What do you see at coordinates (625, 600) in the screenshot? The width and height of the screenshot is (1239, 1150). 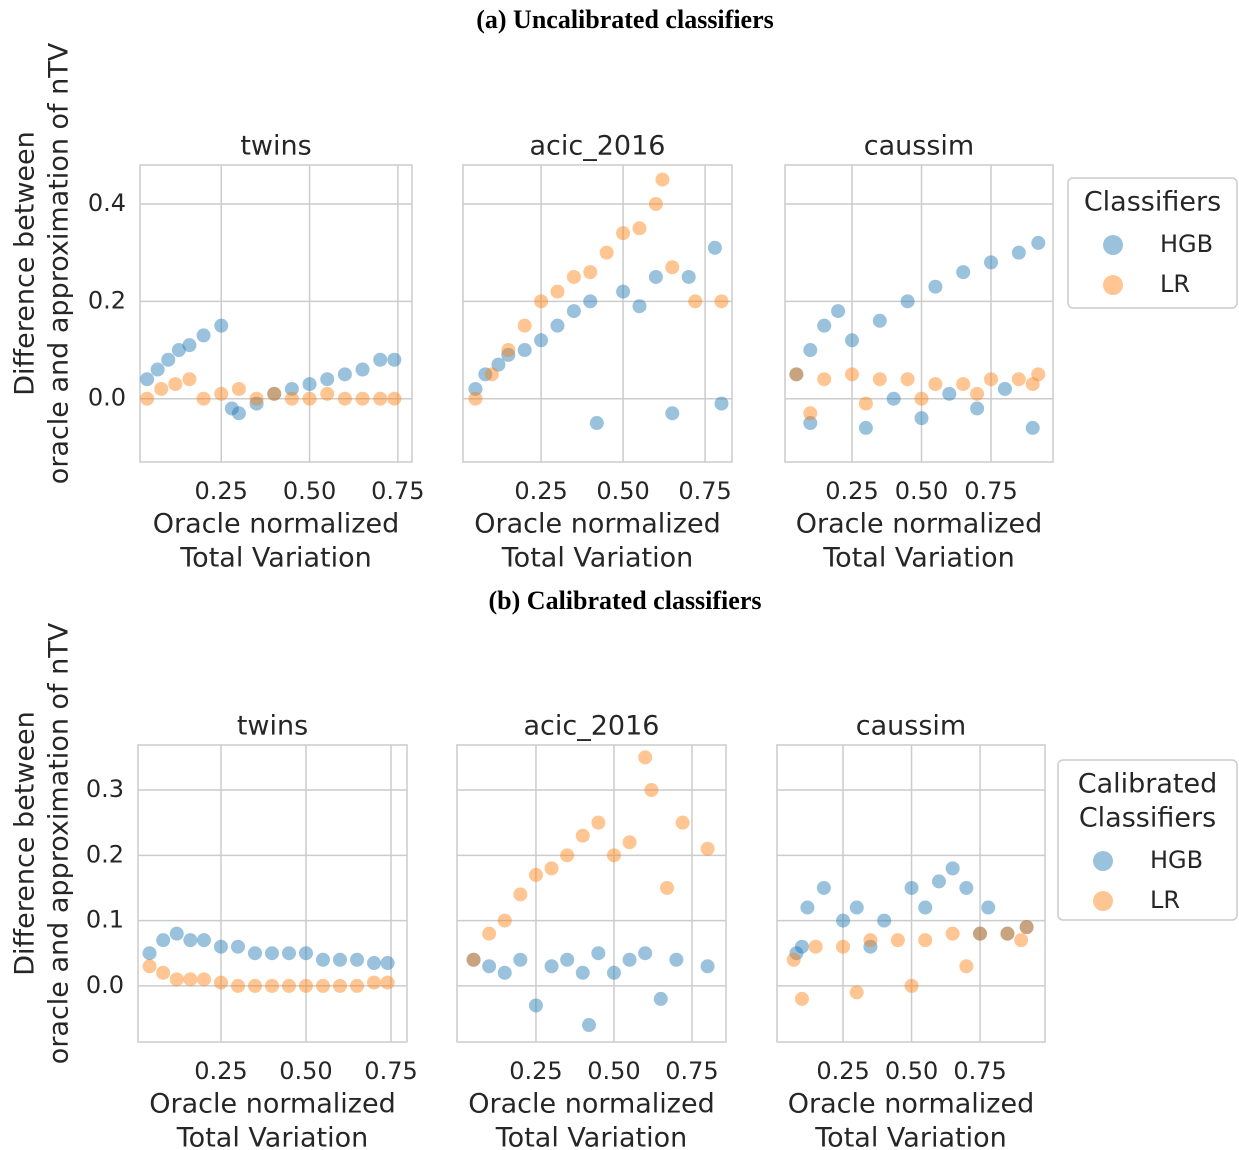 I see `figure-title: (b) Calibrated classifiers` at bounding box center [625, 600].